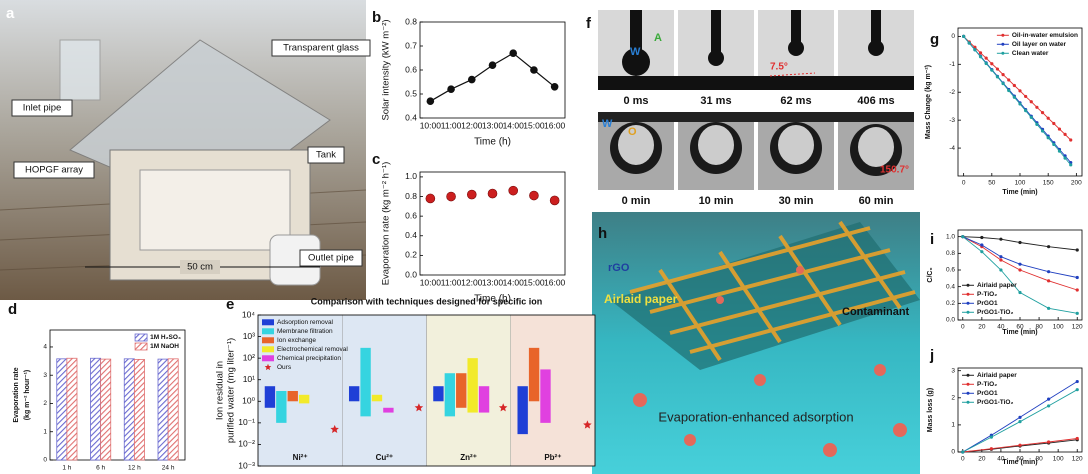 This screenshot has width=1088, height=474. I want to click on x-tick-label: 80, so click(1039, 459).